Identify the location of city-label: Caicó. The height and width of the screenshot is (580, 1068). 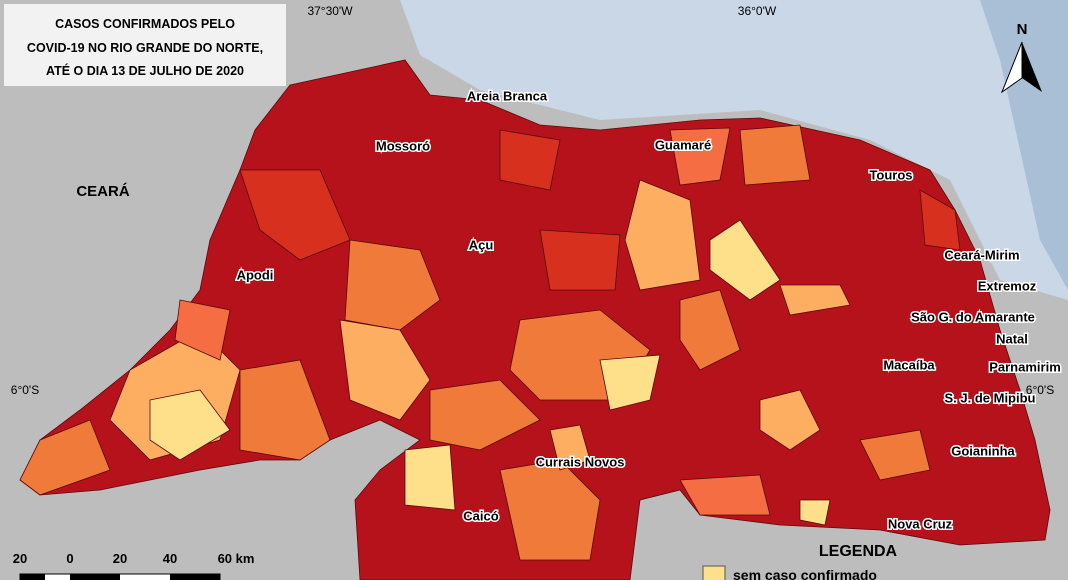
(480, 515).